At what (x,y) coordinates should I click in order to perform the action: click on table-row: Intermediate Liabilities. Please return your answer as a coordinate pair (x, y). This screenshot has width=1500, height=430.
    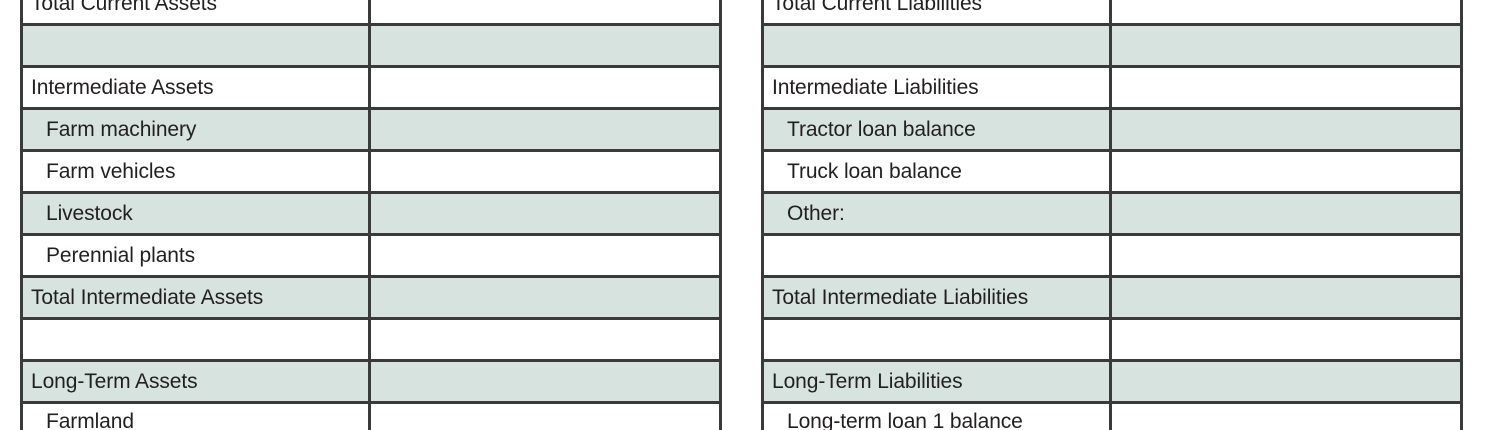
    Looking at the image, I should click on (1112, 86).